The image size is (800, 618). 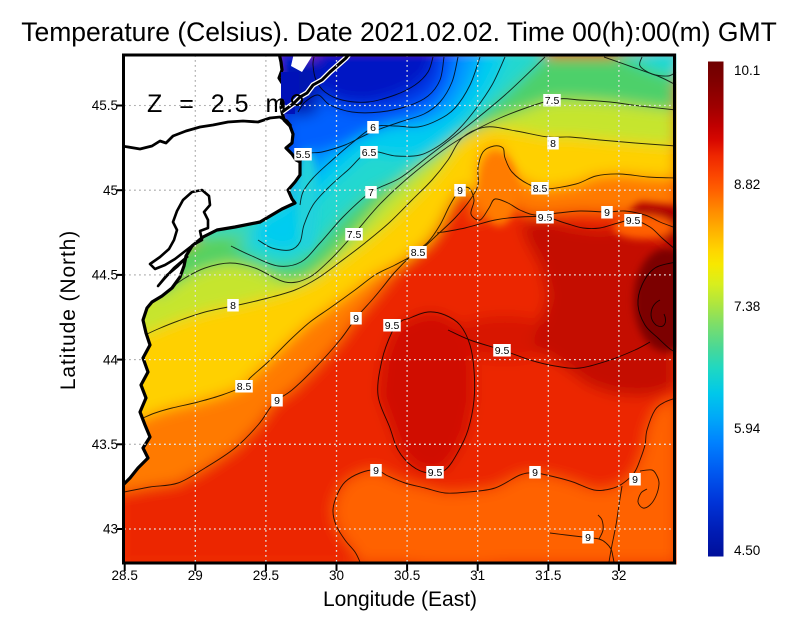 What do you see at coordinates (105, 444) in the screenshot?
I see `svg-text: 43.5` at bounding box center [105, 444].